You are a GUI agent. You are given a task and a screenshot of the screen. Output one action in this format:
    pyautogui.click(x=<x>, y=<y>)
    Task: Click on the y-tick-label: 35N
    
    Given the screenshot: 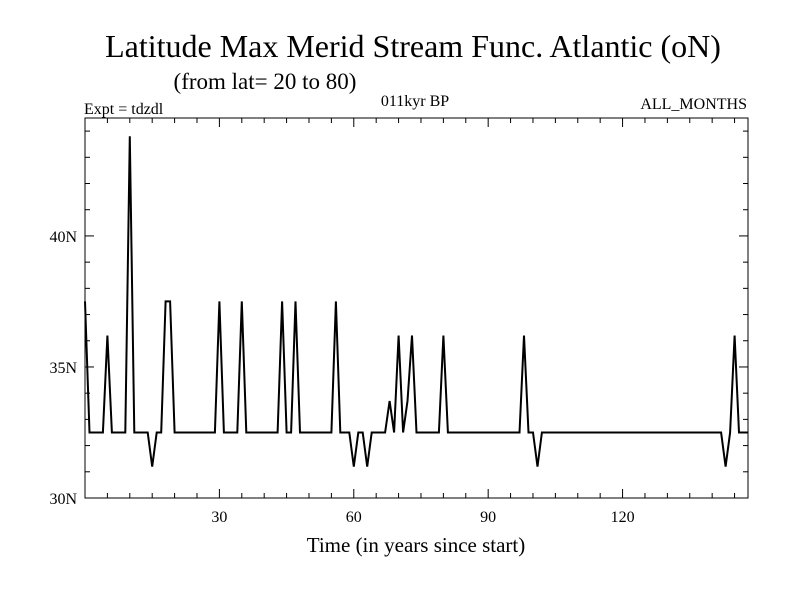 What is the action you would take?
    pyautogui.click(x=63, y=368)
    